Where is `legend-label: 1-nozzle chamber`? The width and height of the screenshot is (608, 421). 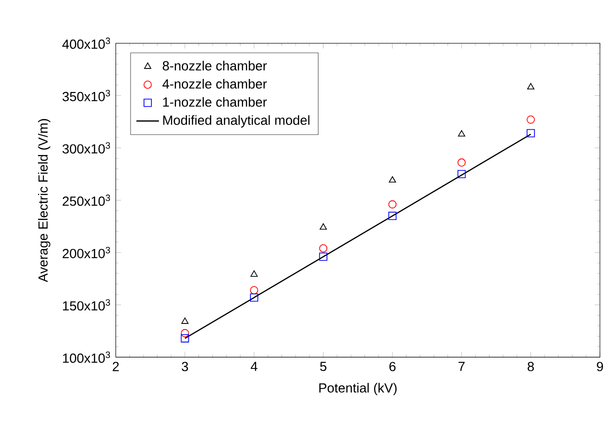
legend-label: 1-nozzle chamber is located at coordinates (215, 102).